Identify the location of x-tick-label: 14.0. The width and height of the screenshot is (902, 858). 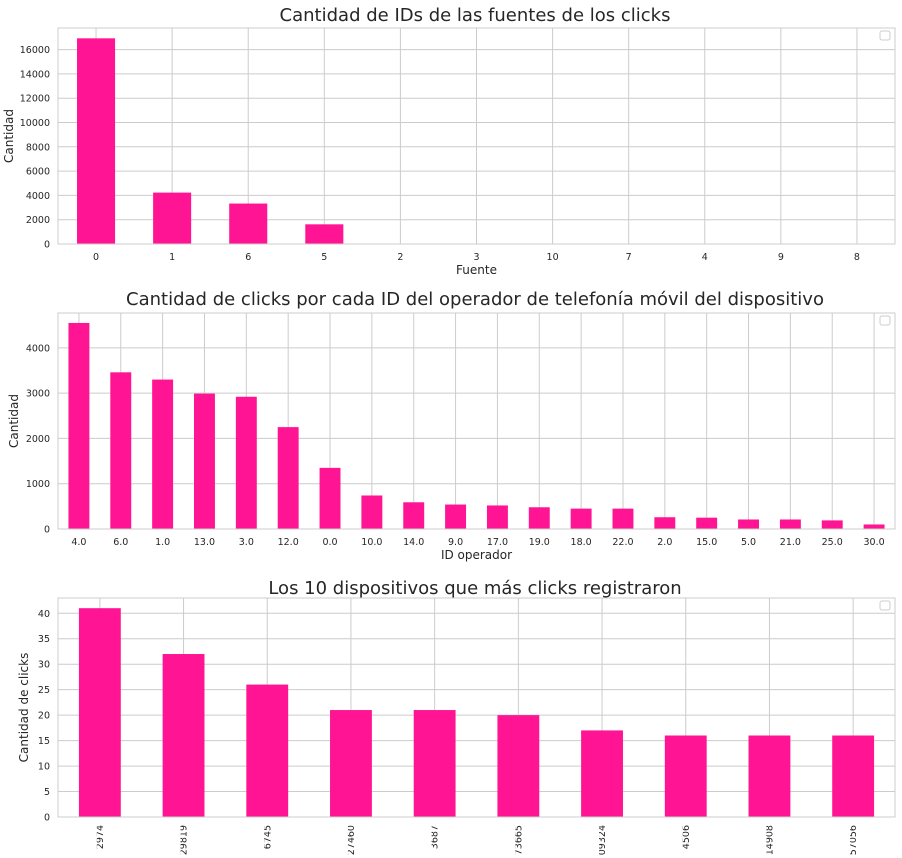
(413, 542).